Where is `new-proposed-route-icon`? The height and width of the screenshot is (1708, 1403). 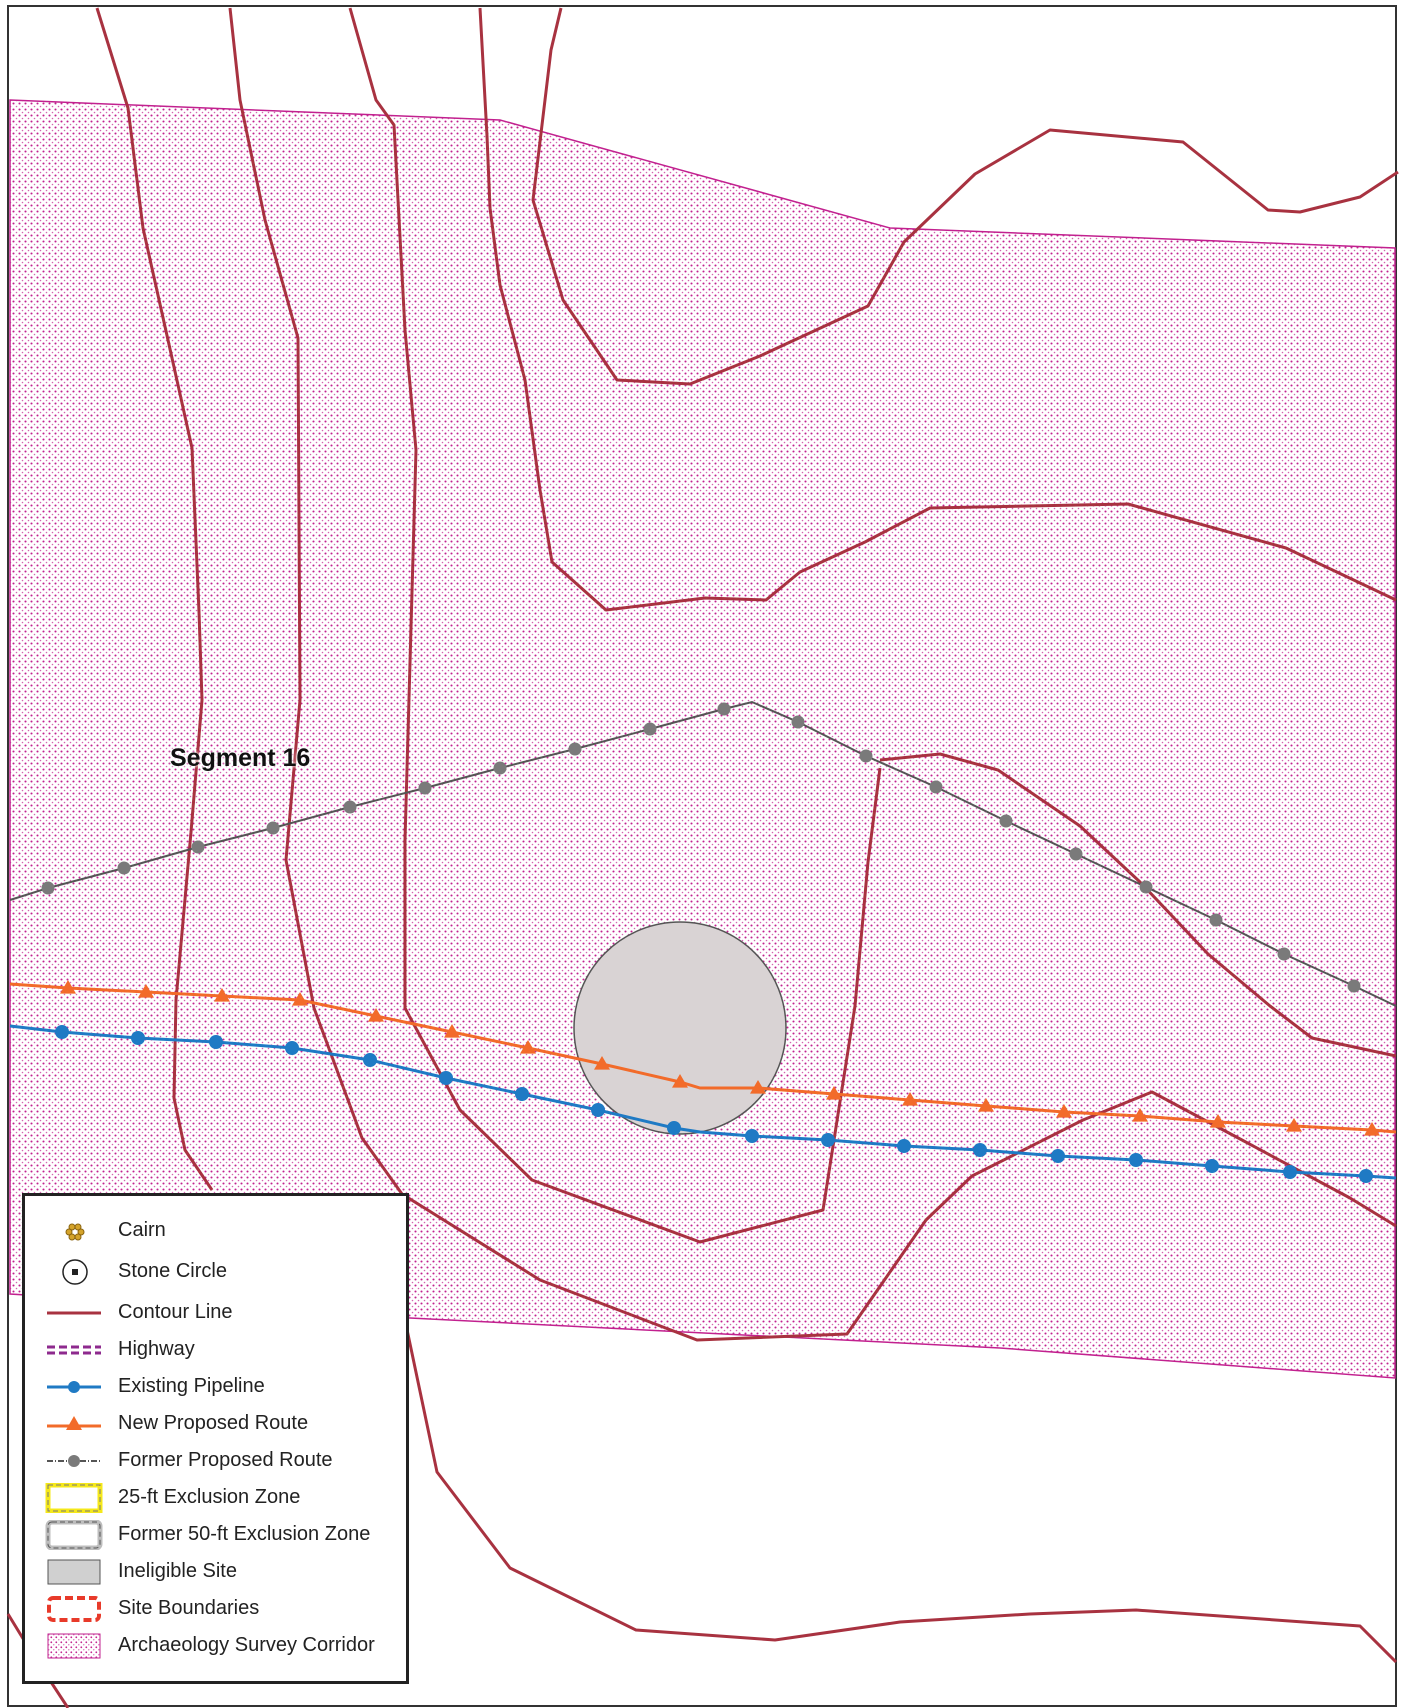 new-proposed-route-icon is located at coordinates (74, 1423).